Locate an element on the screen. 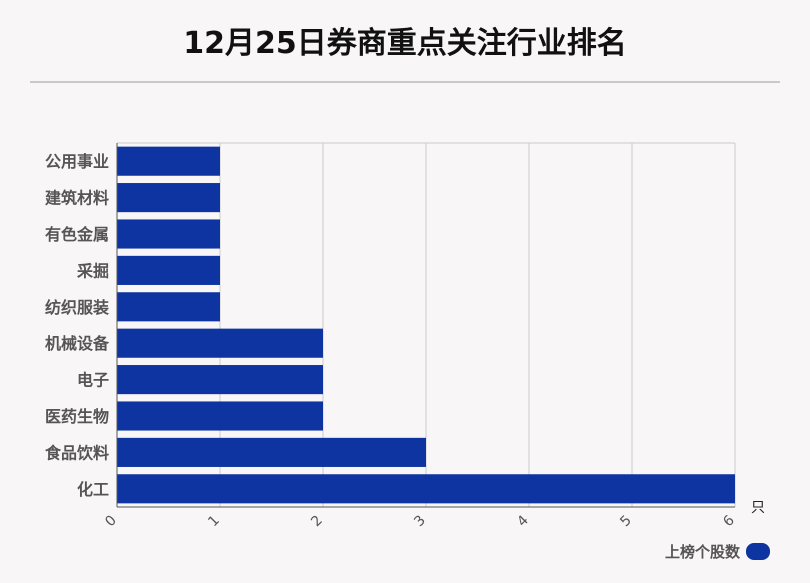  category-label: 有色金属 is located at coordinates (77, 234).